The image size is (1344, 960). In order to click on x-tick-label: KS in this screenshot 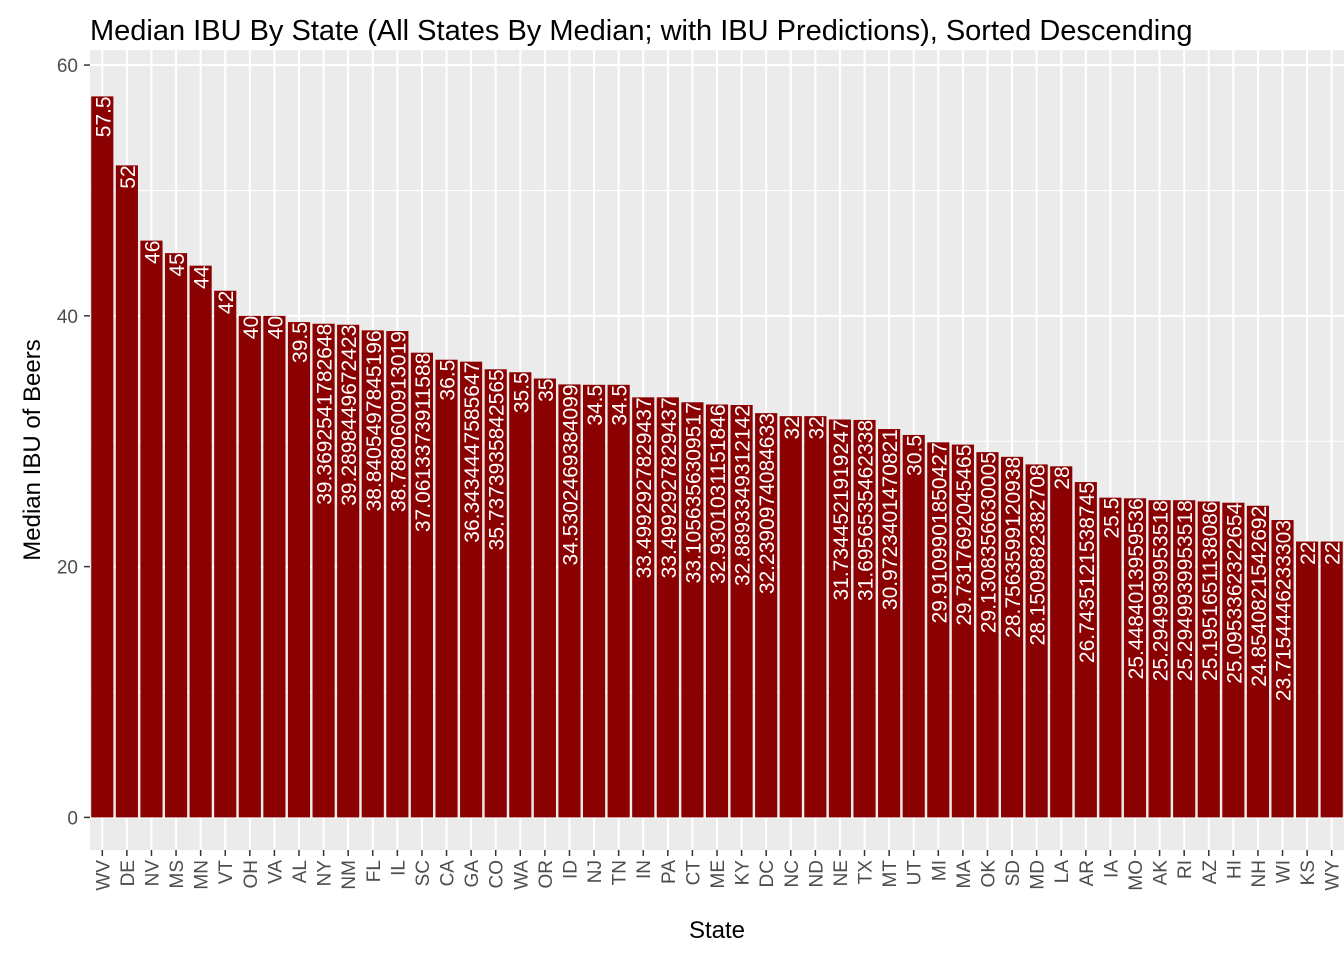, I will do `click(1308, 872)`.